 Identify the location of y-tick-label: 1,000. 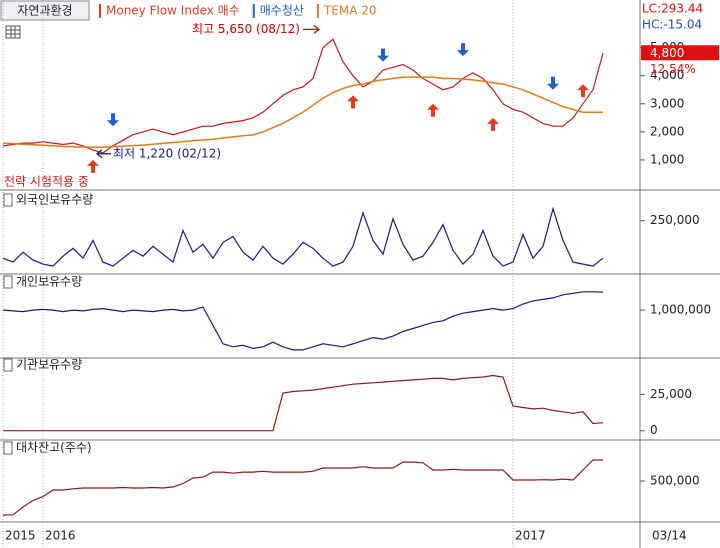
(667, 159).